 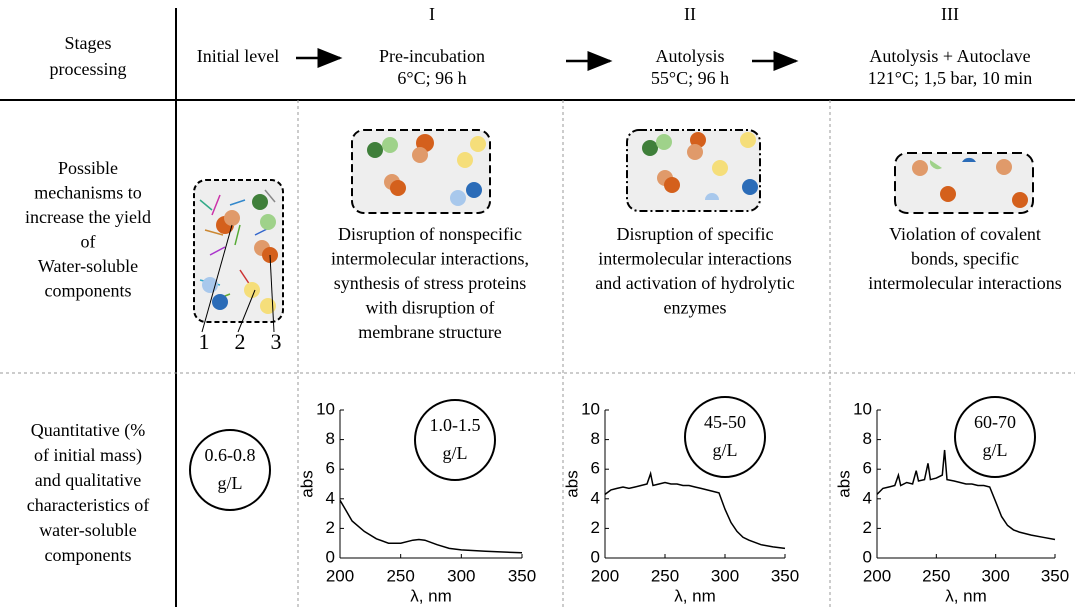 What do you see at coordinates (725, 422) in the screenshot?
I see `yield-value: 45-50` at bounding box center [725, 422].